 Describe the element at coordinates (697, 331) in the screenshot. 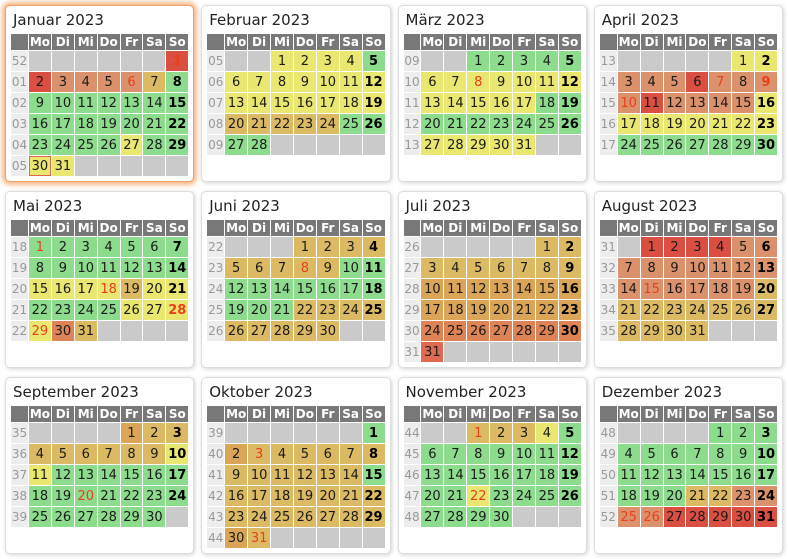

I see `day-cell: 31` at that location.